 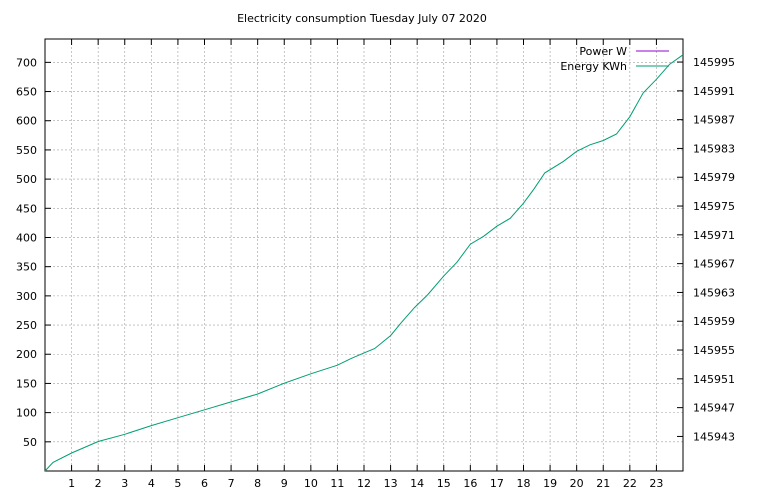 What do you see at coordinates (311, 483) in the screenshot?
I see `x-tick-label: 10` at bounding box center [311, 483].